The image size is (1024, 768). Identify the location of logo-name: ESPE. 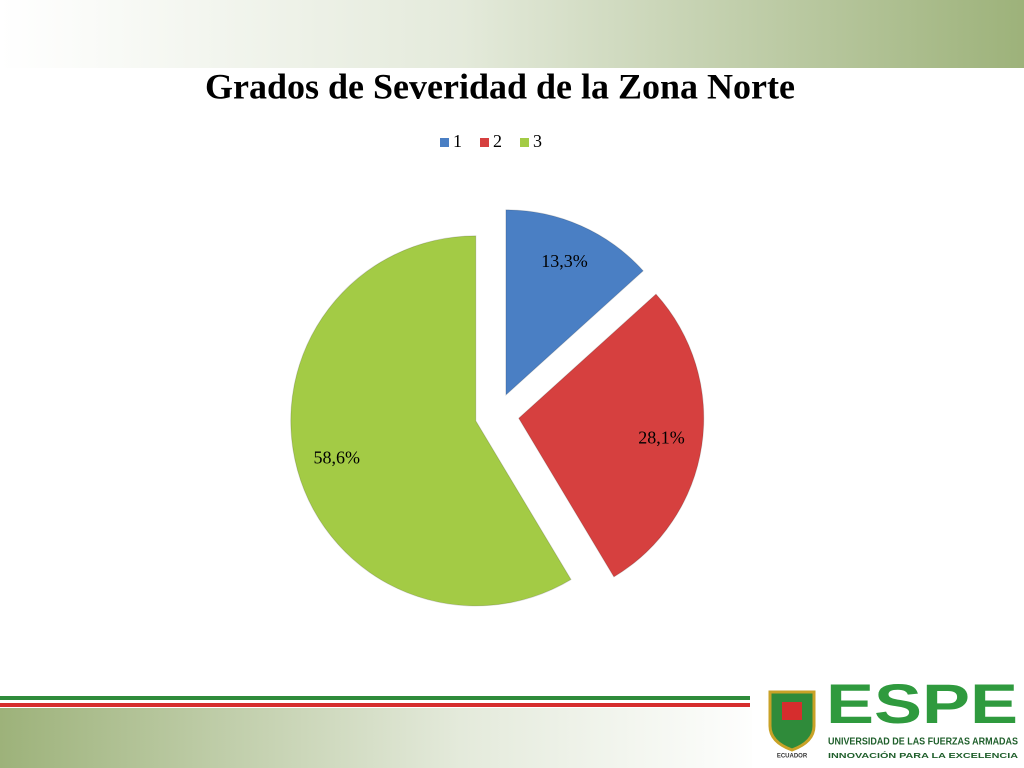
(922, 703).